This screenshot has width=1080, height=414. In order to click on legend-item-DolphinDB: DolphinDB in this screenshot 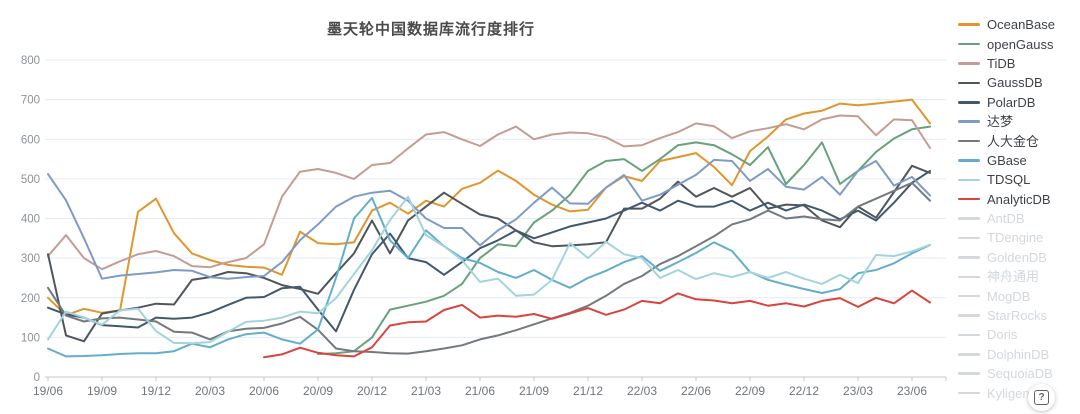, I will do `click(1014, 354)`.